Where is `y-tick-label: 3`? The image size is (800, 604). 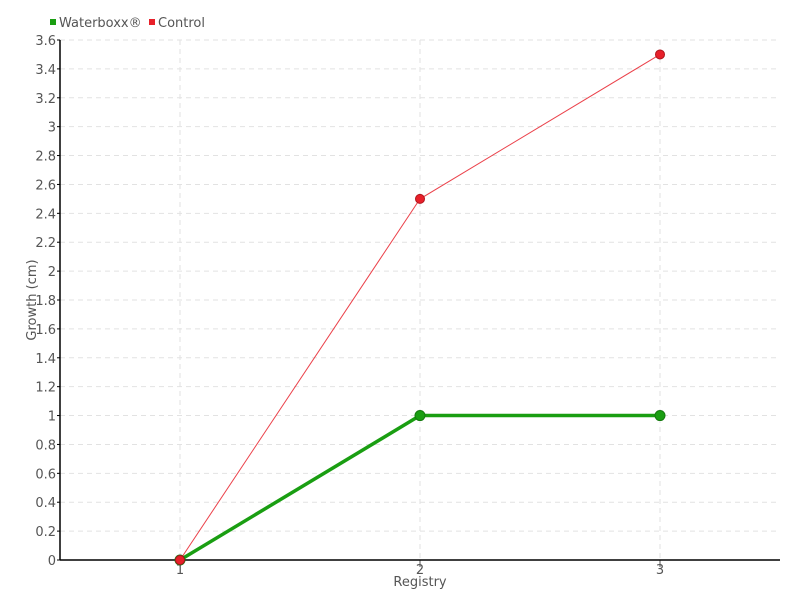 y-tick-label: 3 is located at coordinates (52, 128).